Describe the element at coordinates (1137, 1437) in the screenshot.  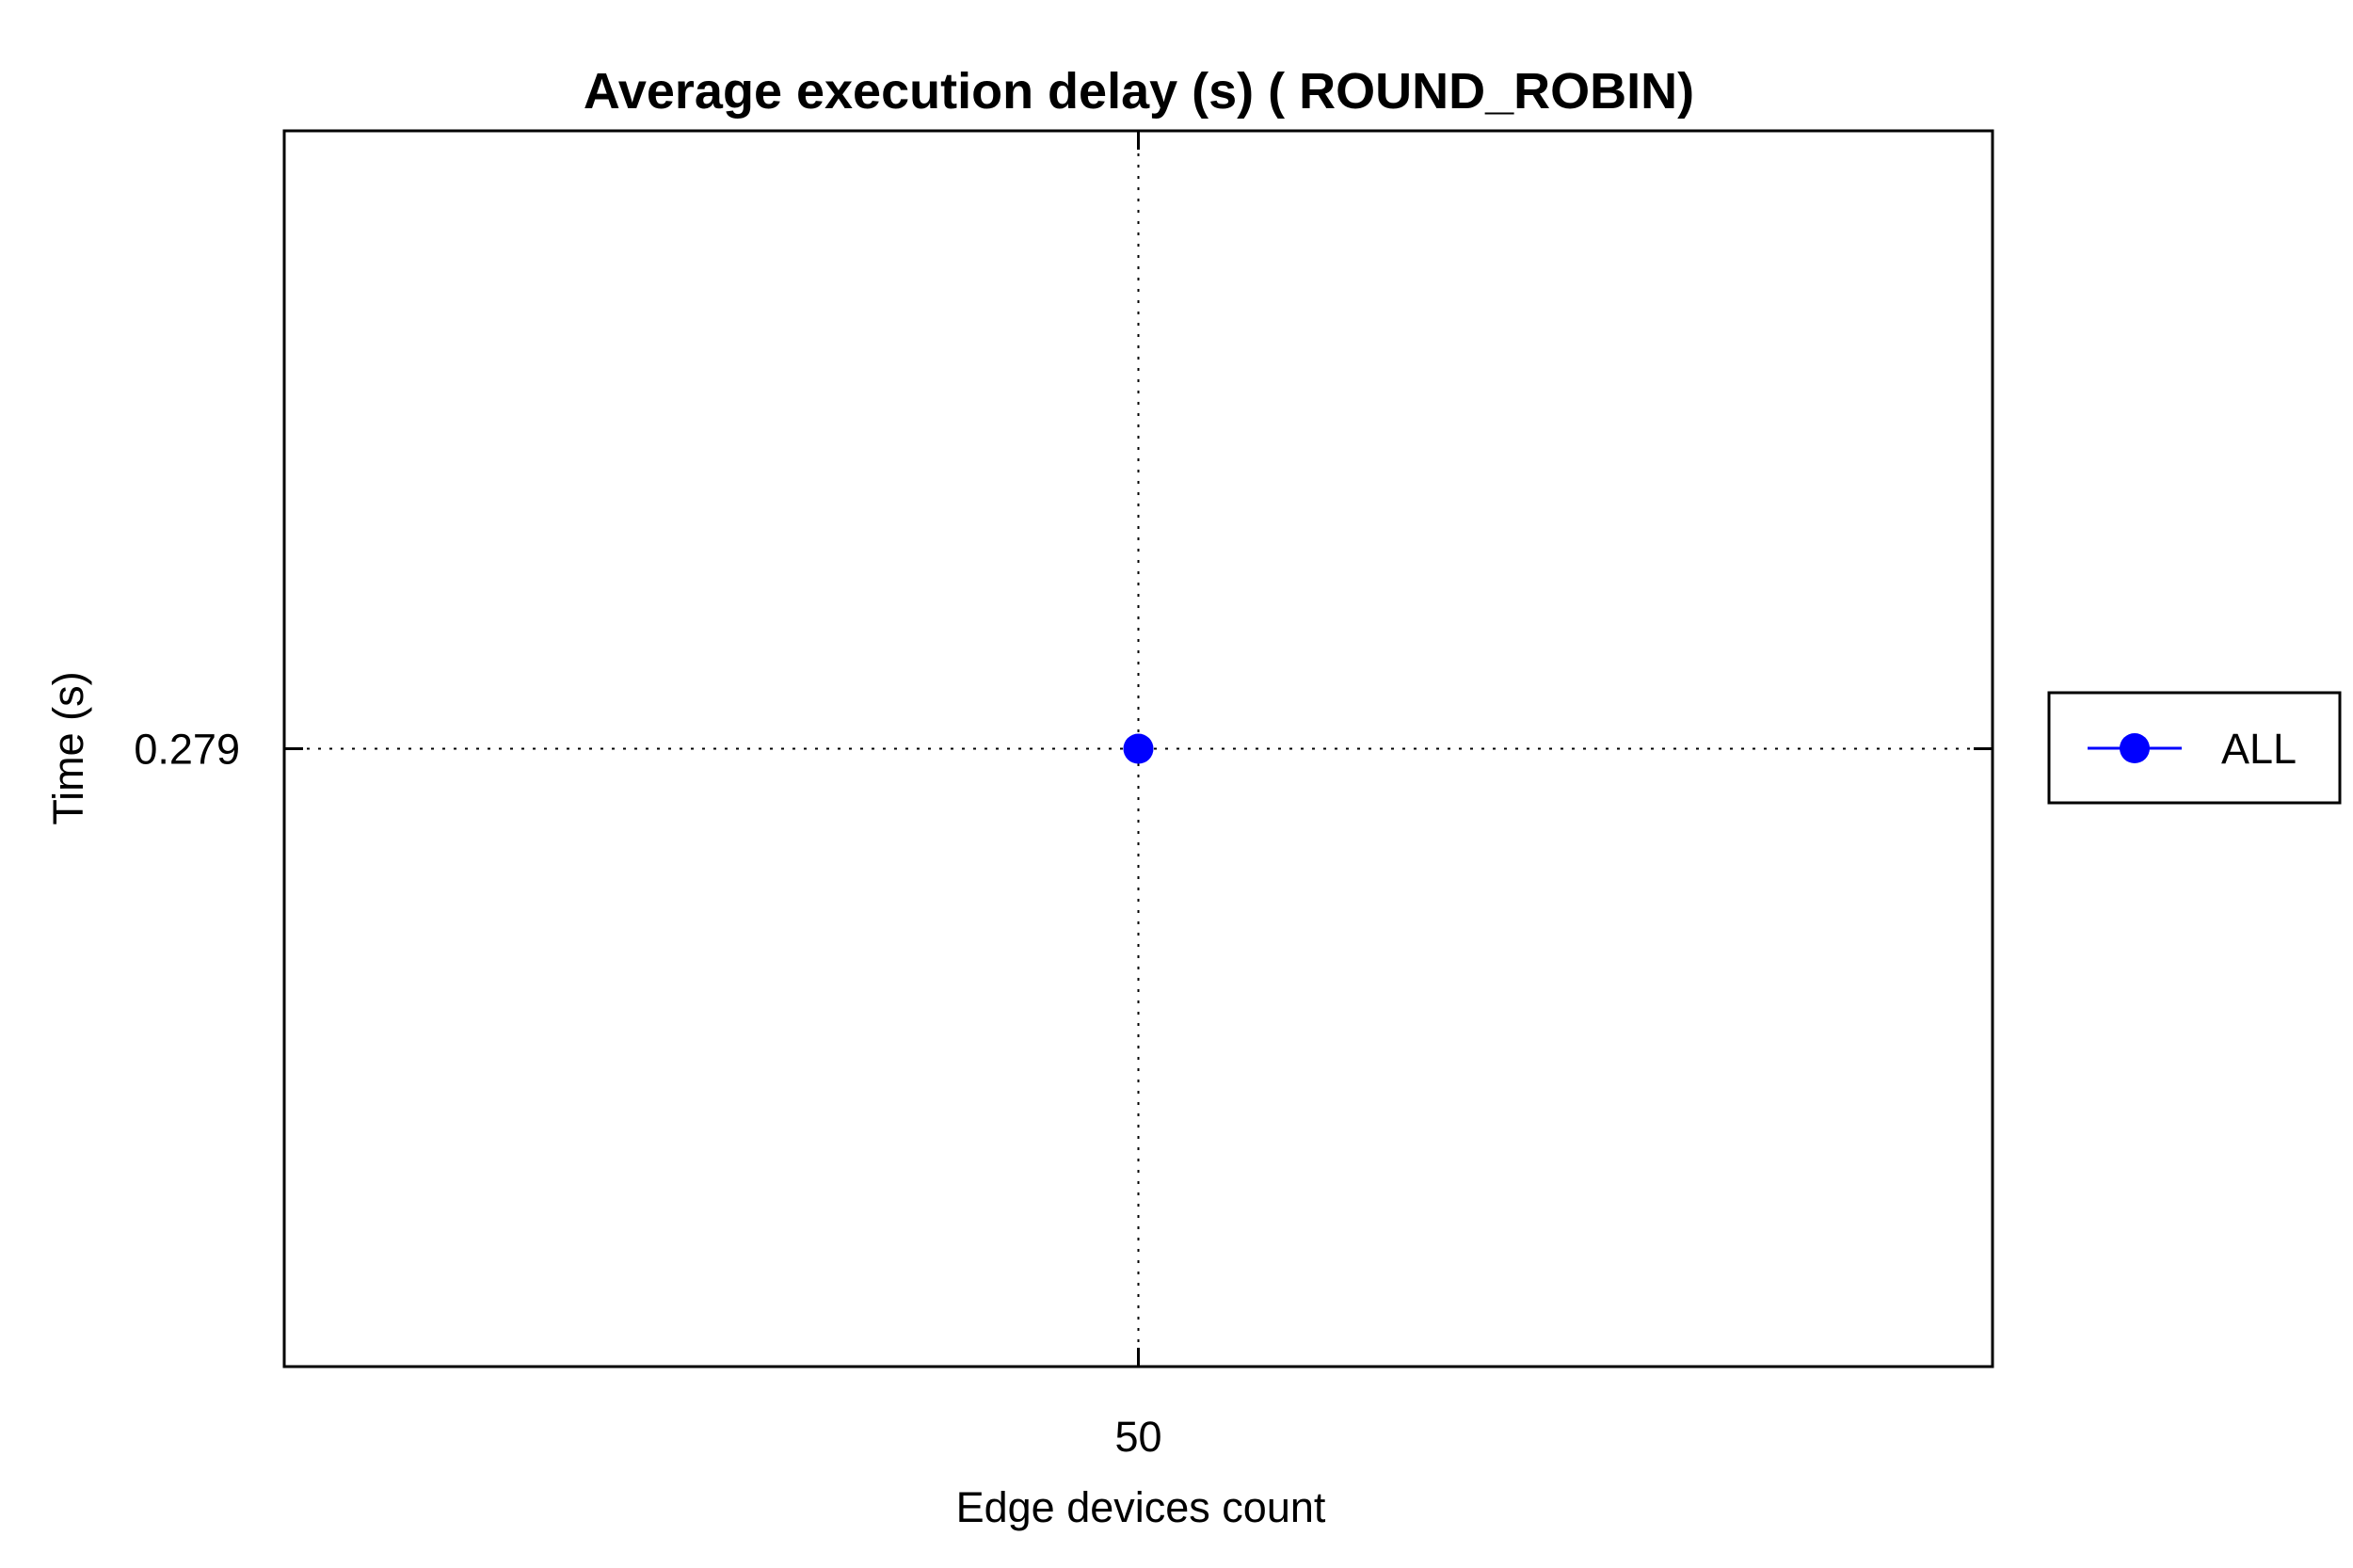
I see `x-tick-label-0: 50` at that location.